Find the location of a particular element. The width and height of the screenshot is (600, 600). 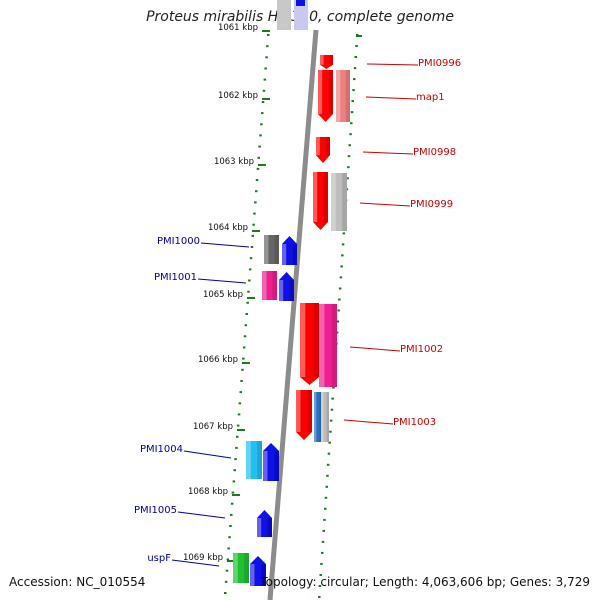

gene-label: PMI0996 is located at coordinates (440, 63).